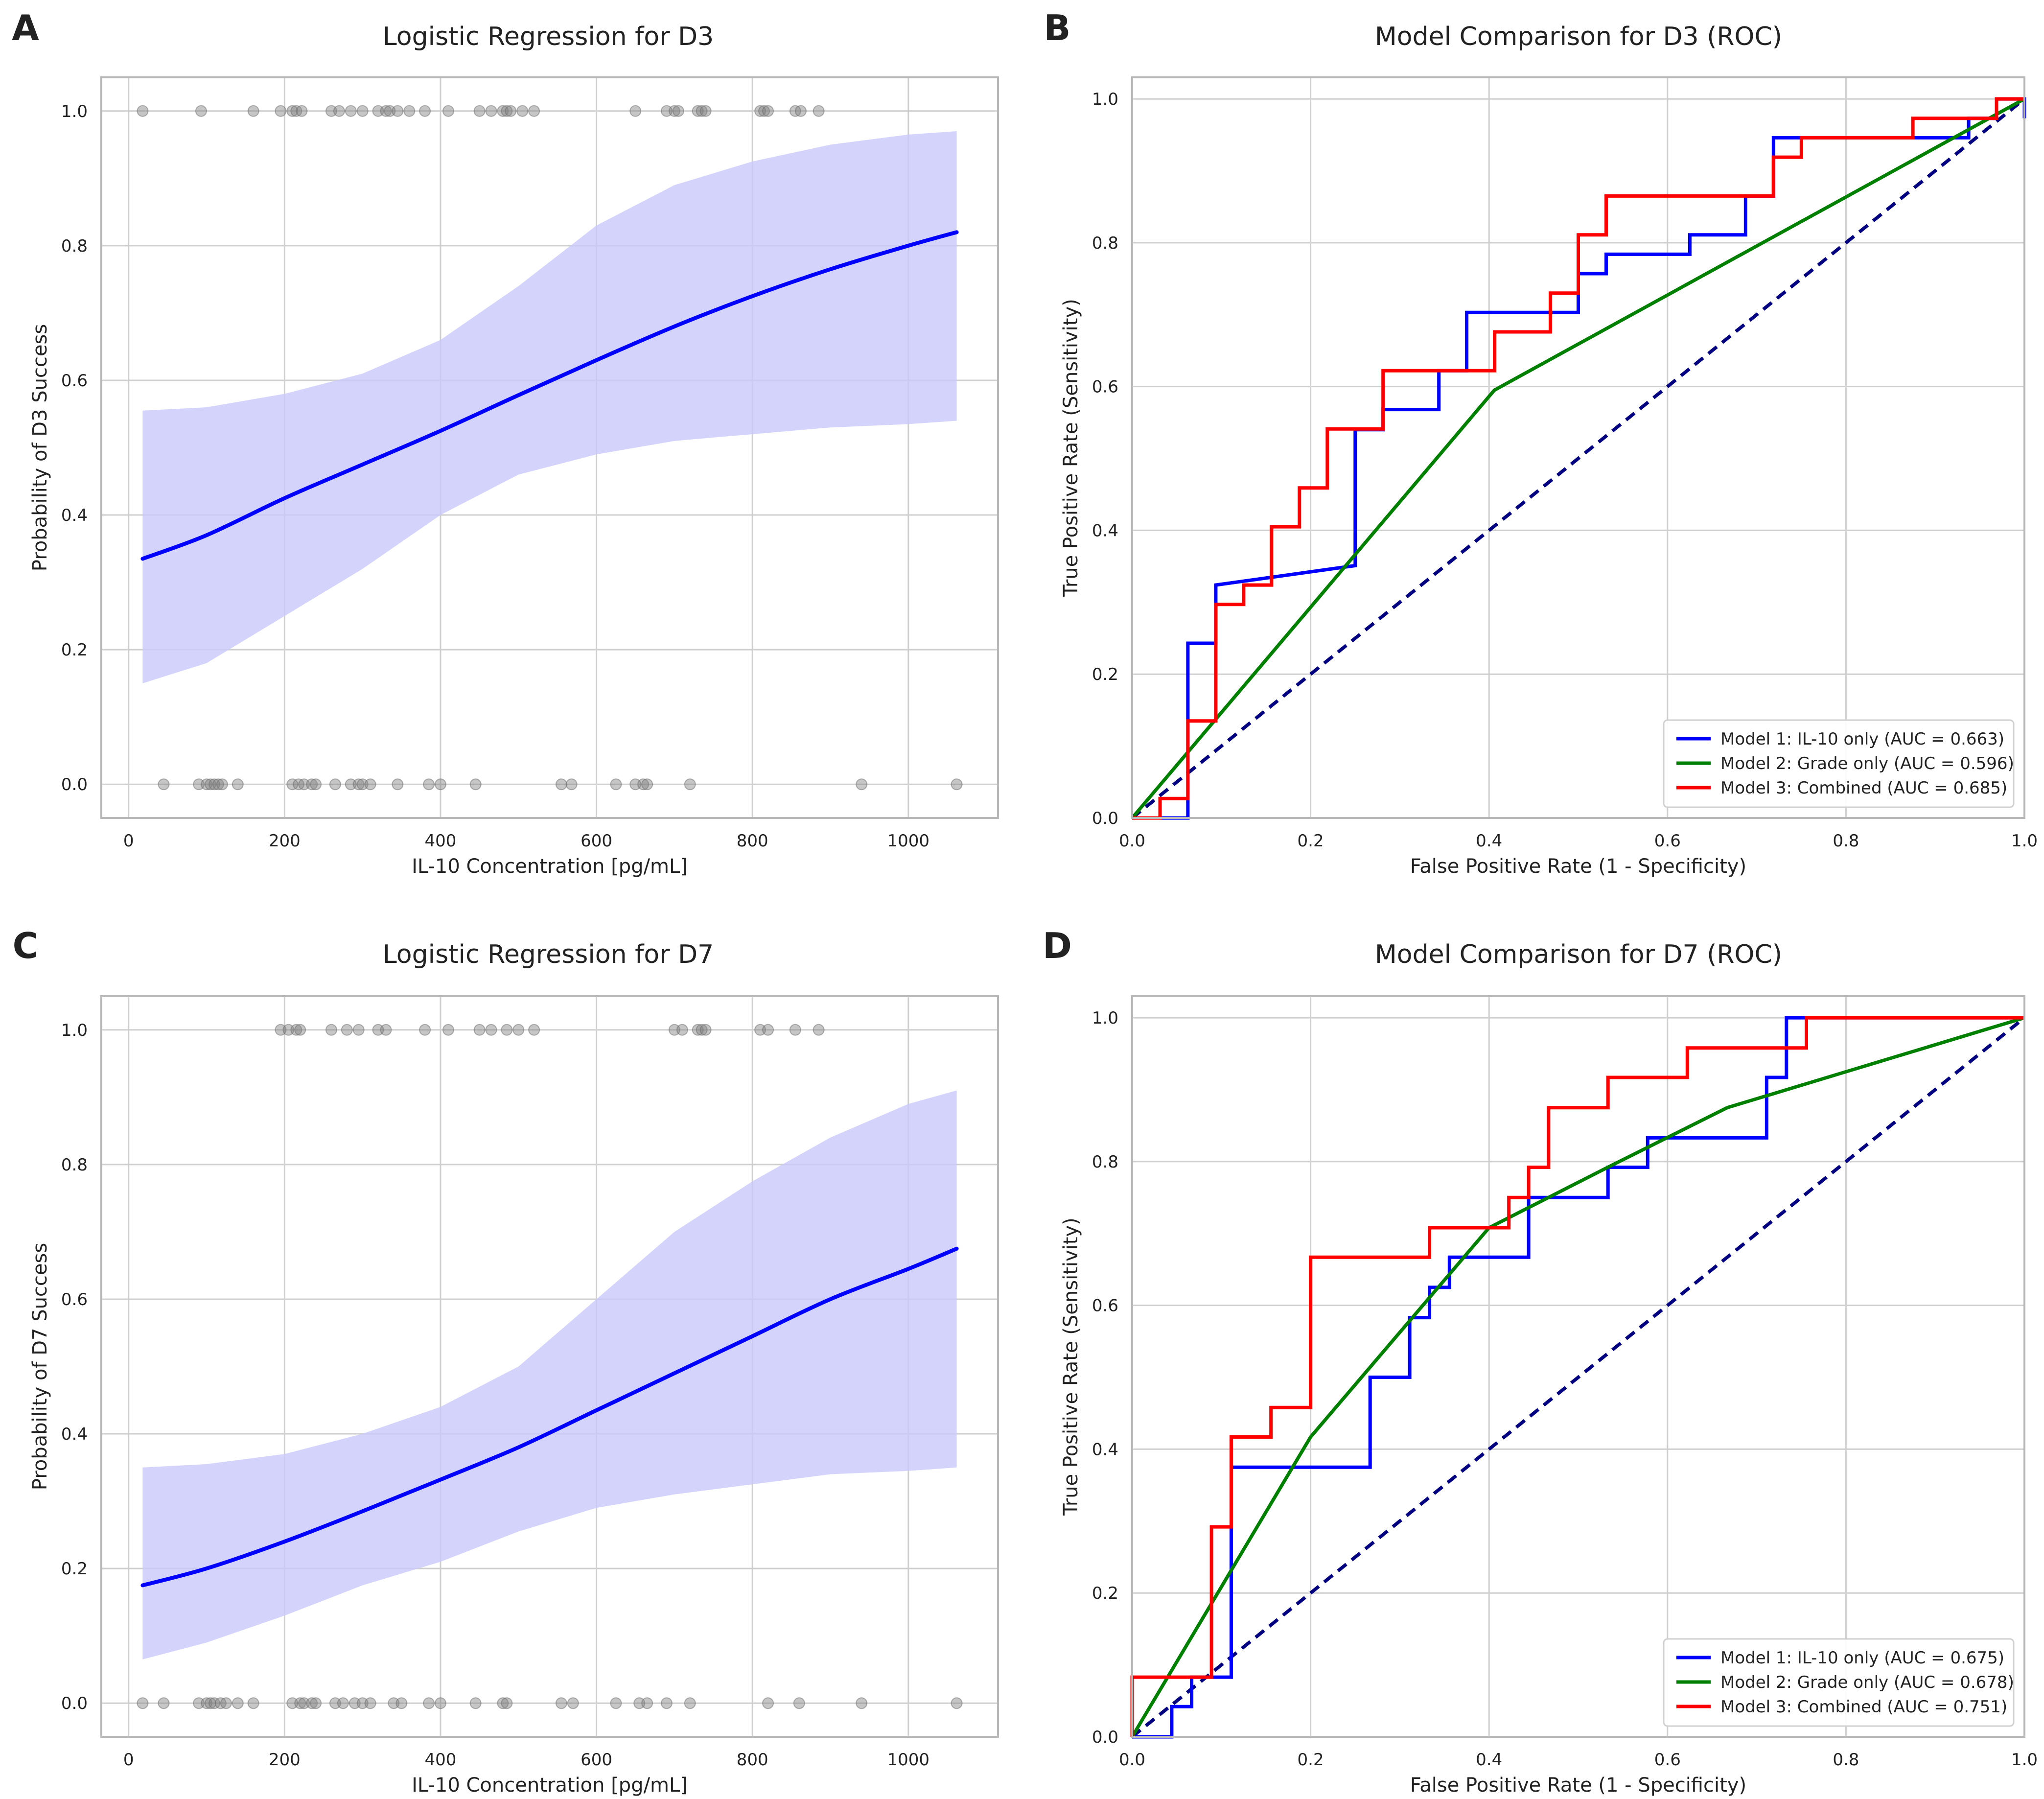 This screenshot has width=2044, height=1799. Describe the element at coordinates (1489, 841) in the screenshot. I see `x-tick-label: 0.4` at that location.